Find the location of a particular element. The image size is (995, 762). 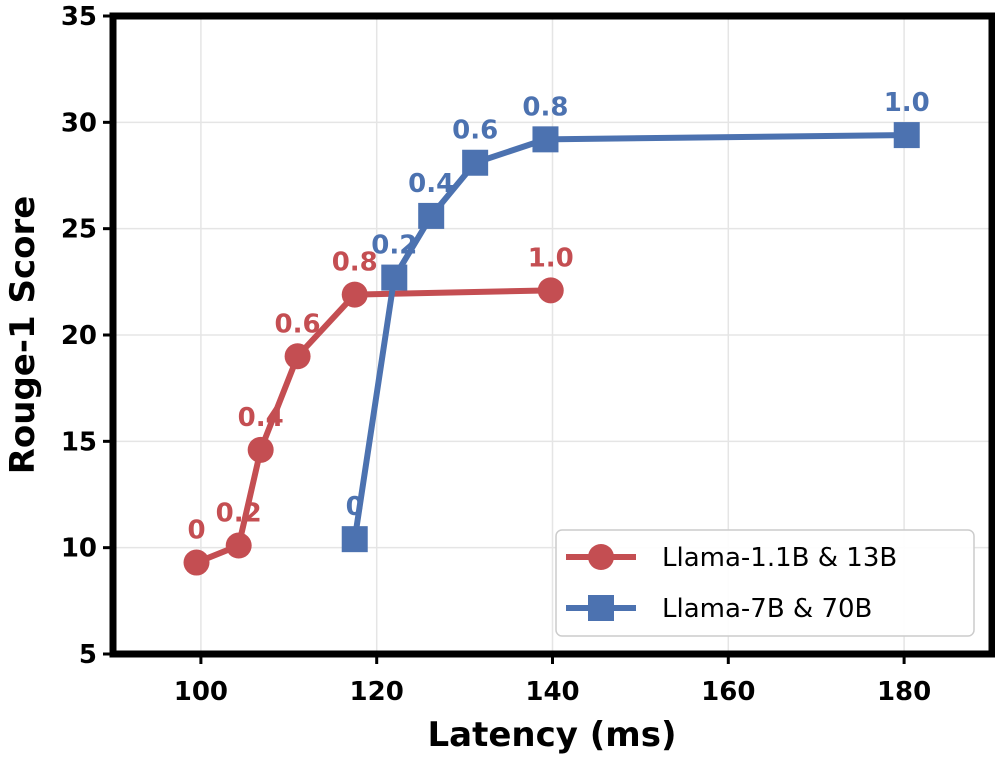

y-tick-label: 30 is located at coordinates (79, 123).